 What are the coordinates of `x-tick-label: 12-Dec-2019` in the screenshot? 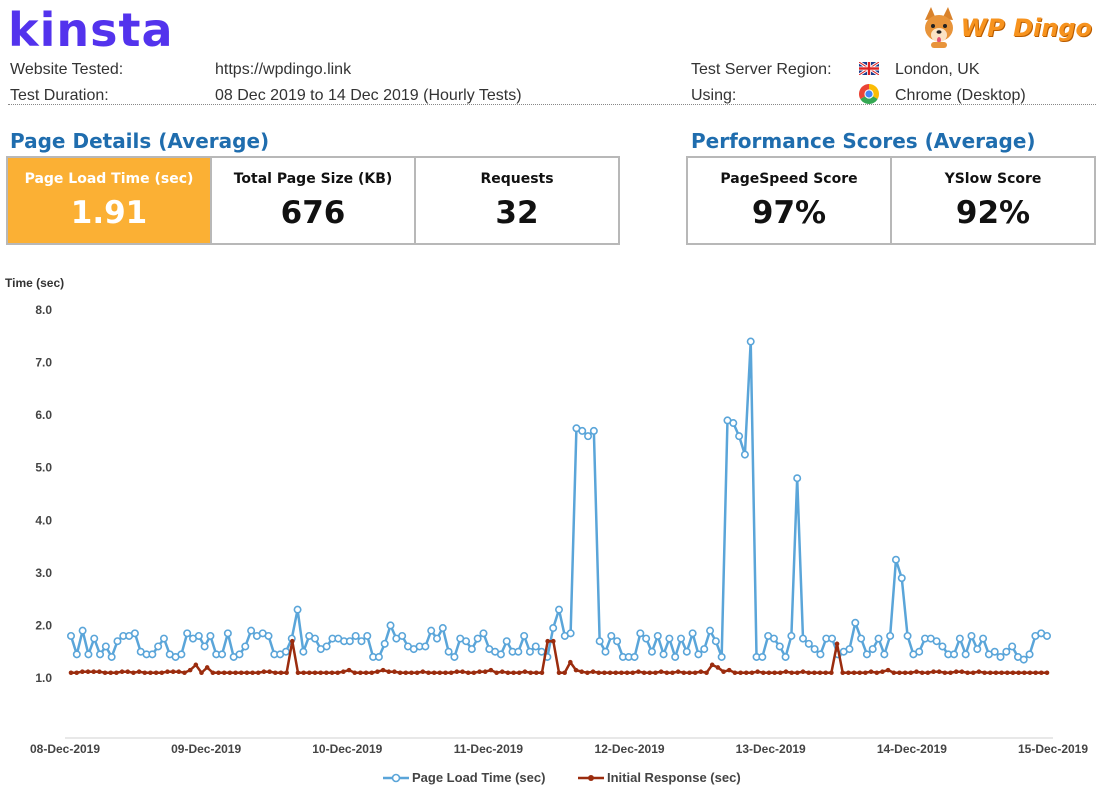 It's located at (630, 749).